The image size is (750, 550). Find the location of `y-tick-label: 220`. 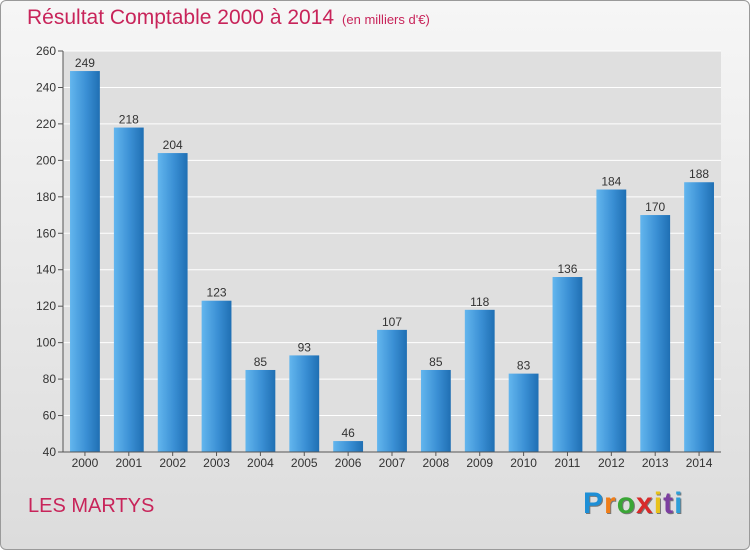

y-tick-label: 220 is located at coordinates (46, 124).